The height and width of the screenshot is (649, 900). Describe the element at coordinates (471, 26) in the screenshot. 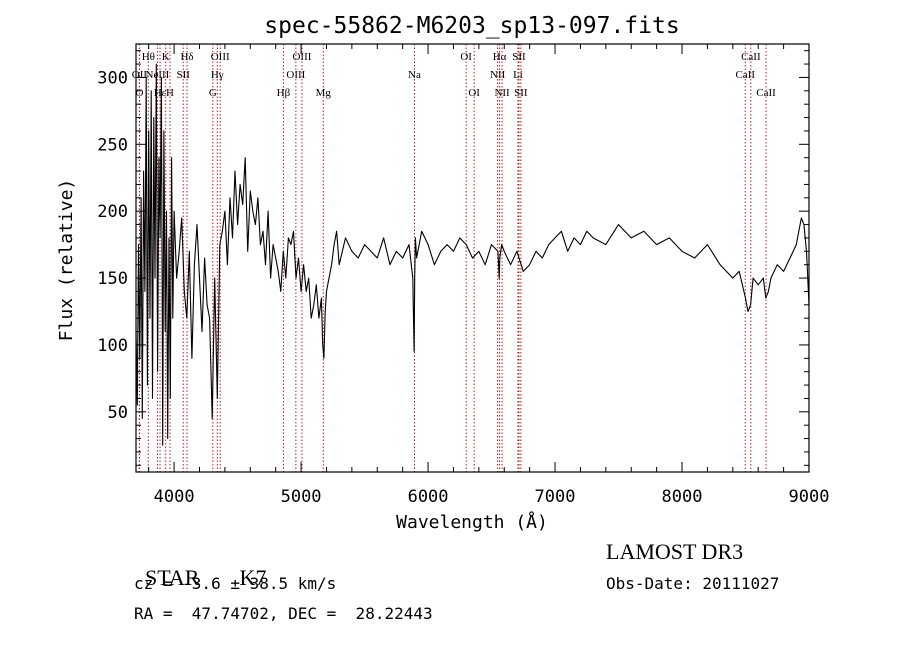

I see `chart-title: spec-55862-M6203_sp13-097.fits` at that location.